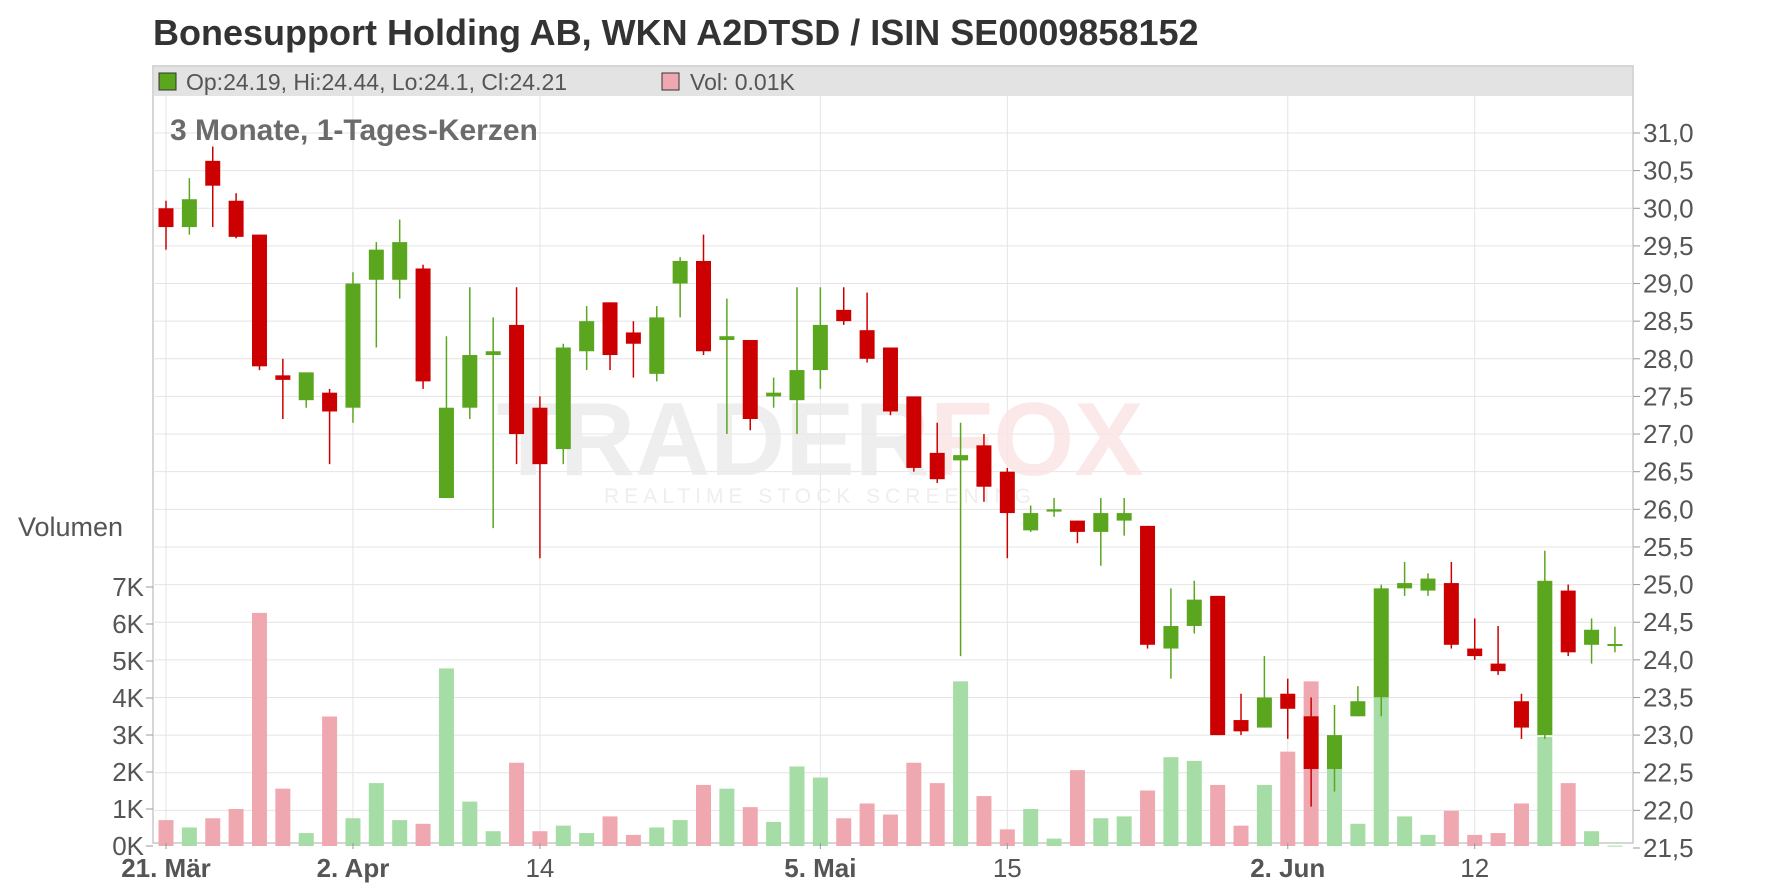  Describe the element at coordinates (353, 868) in the screenshot. I see `x-tick-label: 2. Apr` at that location.